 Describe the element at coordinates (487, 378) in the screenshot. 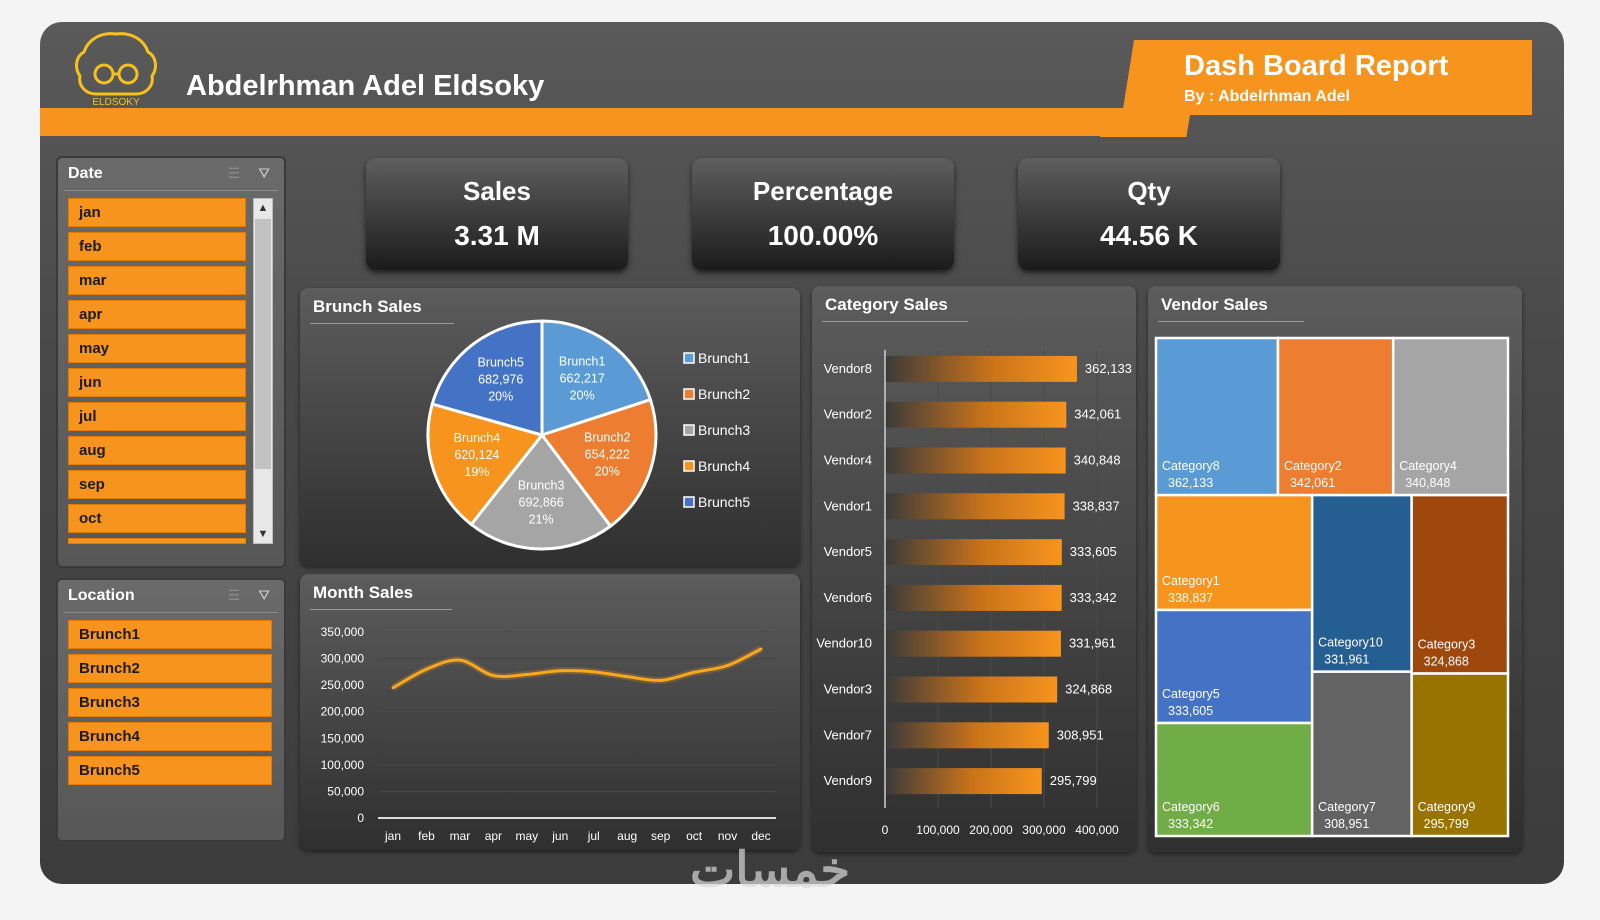

I see `pie-slice-brunch5` at that location.